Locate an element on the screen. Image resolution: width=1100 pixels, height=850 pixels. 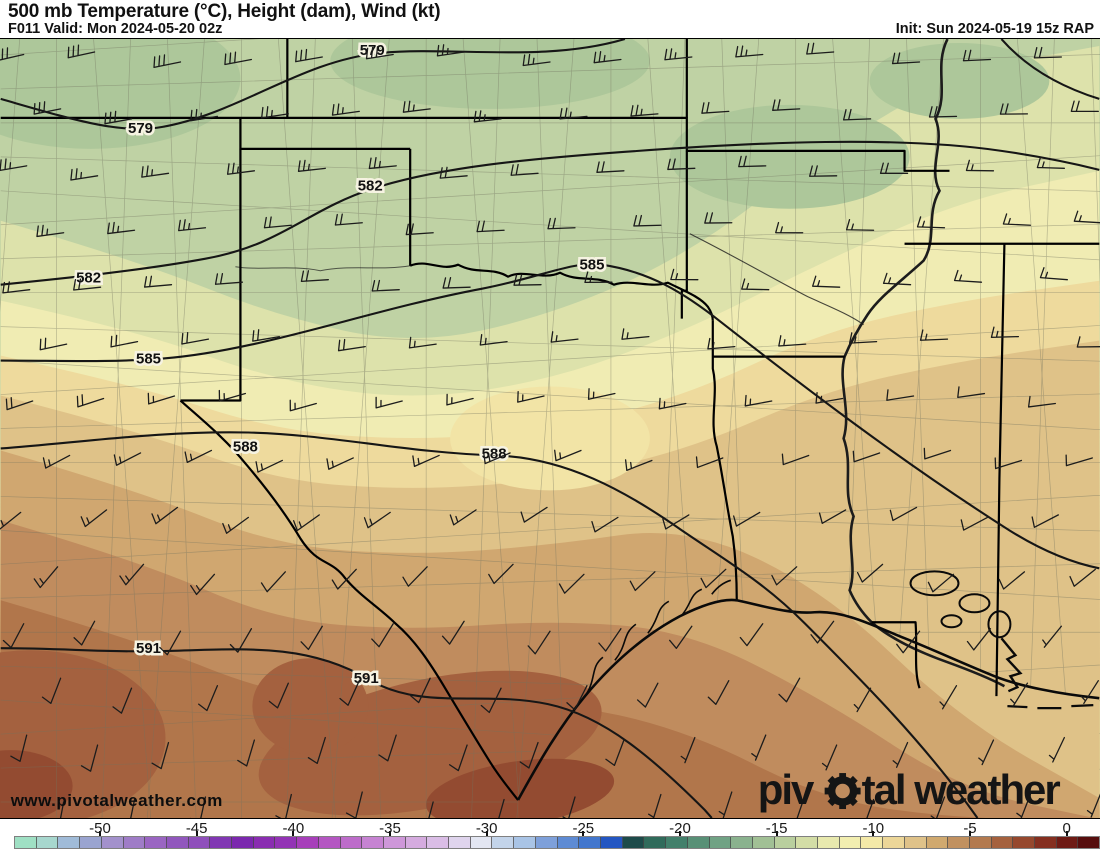
colorbar-tick-label: -25 is located at coordinates (583, 828).